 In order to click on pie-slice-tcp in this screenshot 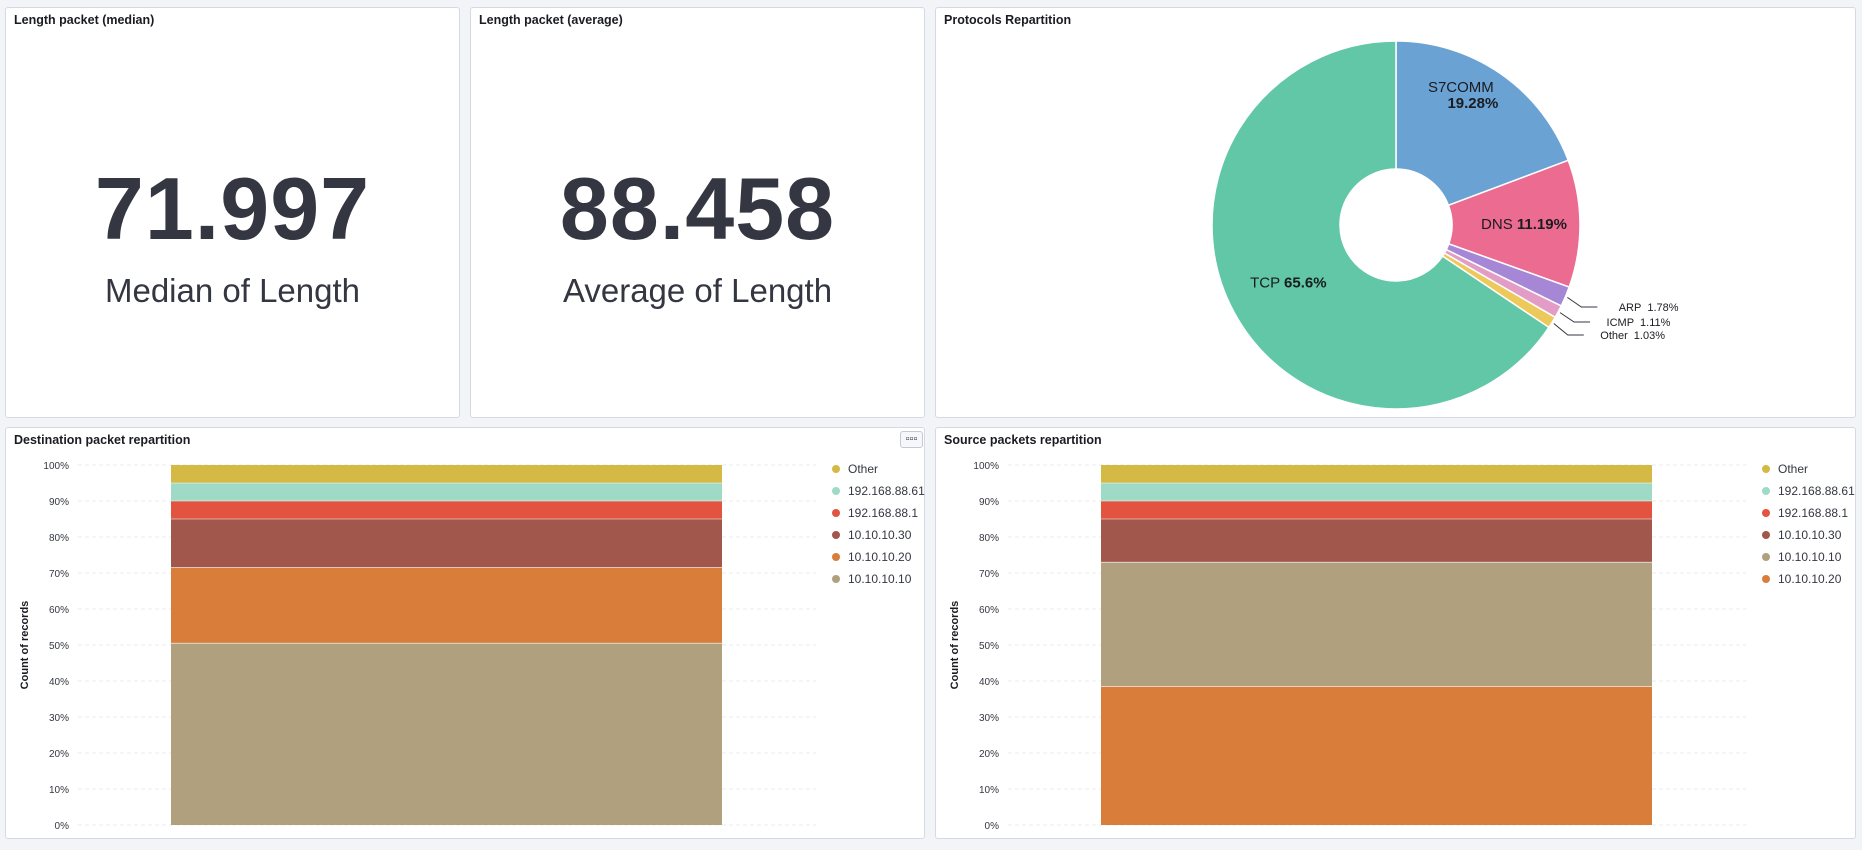, I will do `click(1380, 225)`.